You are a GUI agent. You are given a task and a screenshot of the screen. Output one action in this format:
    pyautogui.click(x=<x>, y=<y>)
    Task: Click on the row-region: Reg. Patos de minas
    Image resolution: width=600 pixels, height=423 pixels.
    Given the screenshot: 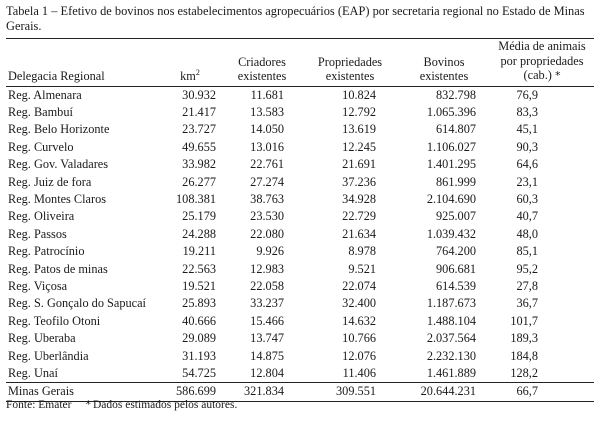 What is the action you would take?
    pyautogui.click(x=58, y=268)
    